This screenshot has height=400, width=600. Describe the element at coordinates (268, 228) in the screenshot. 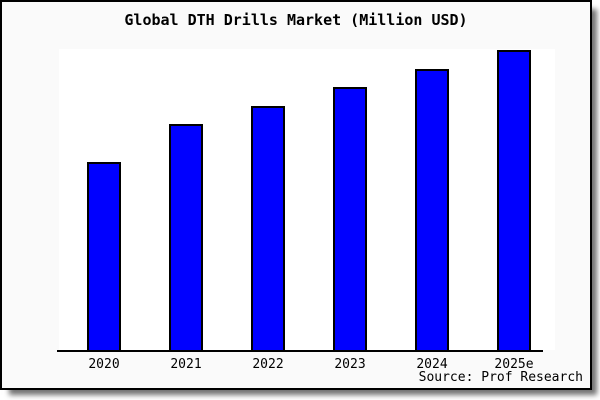

I see `bar-2022` at that location.